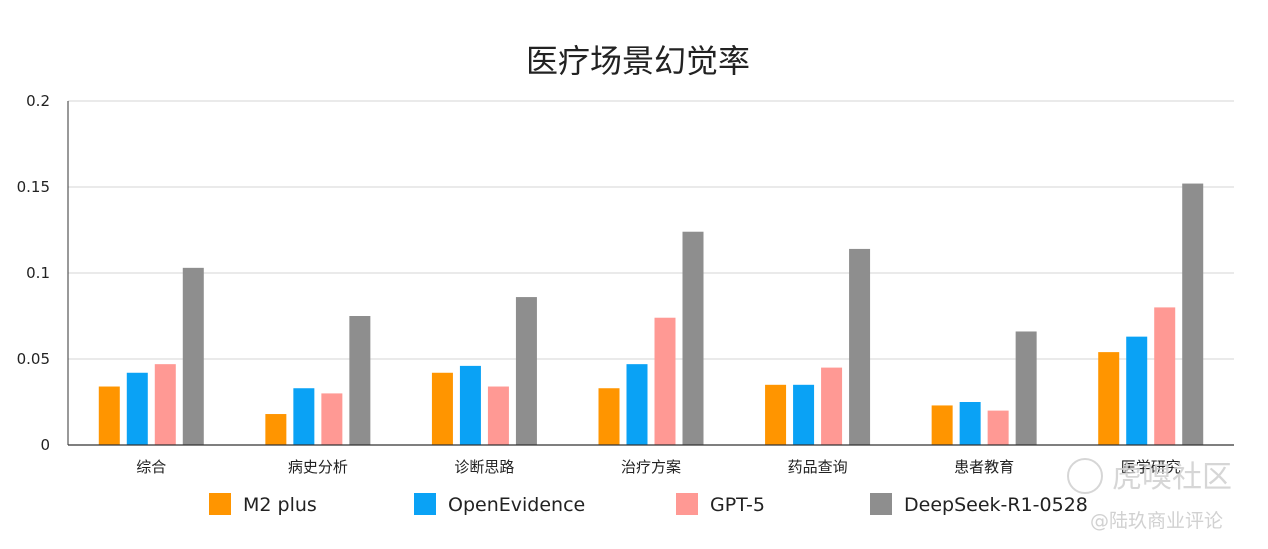  Describe the element at coordinates (638, 61) in the screenshot. I see `chart-title: 医疗场景幻觉率` at that location.